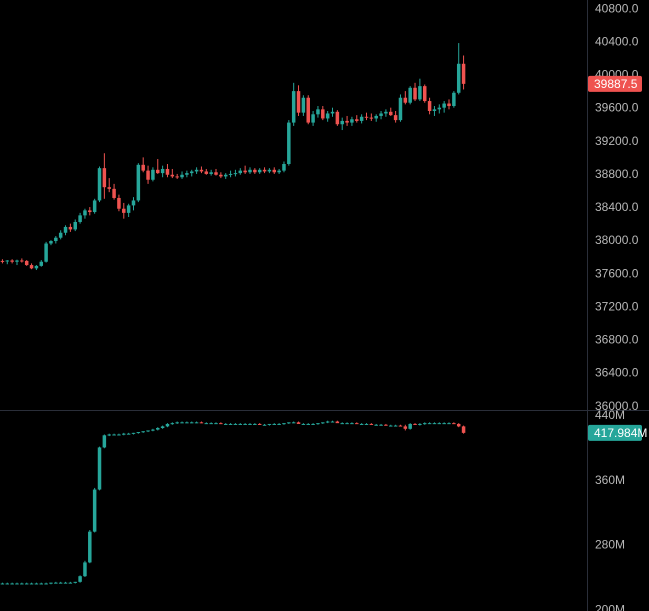  Describe the element at coordinates (615, 432) in the screenshot. I see `indicator-axis-last-value-tag` at that location.